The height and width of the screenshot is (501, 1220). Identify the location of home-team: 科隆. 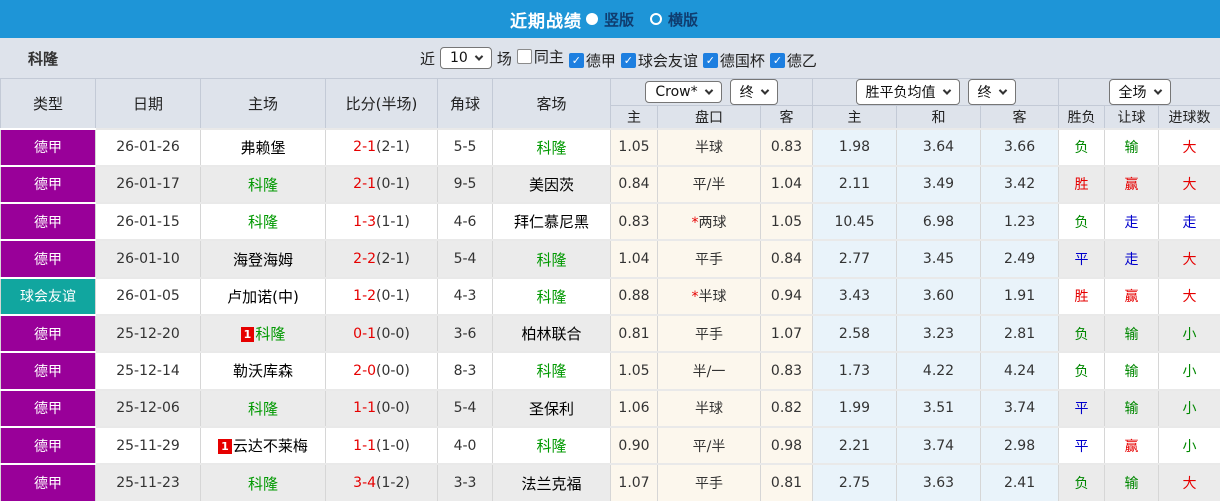
(263, 184).